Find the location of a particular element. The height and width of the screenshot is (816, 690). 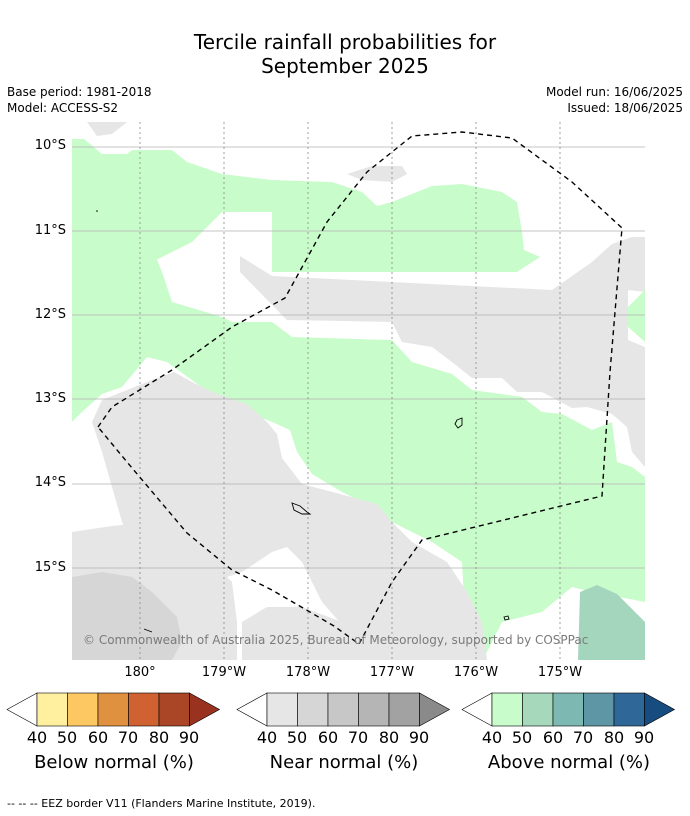

legend-below-normal-colorbar is located at coordinates (113, 709).